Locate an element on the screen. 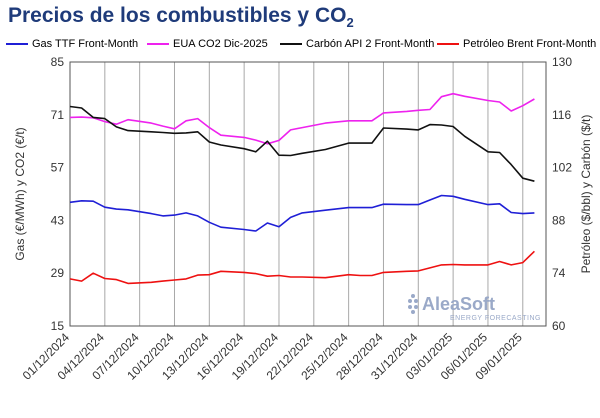 This screenshot has width=600, height=418. legend-item-brent: Petróleo Brent Front-Month is located at coordinates (516, 44).